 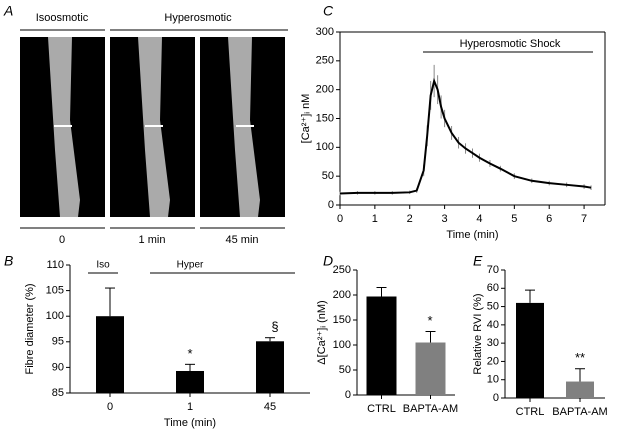 I want to click on y-tick-label: 105, so click(x=55, y=291).